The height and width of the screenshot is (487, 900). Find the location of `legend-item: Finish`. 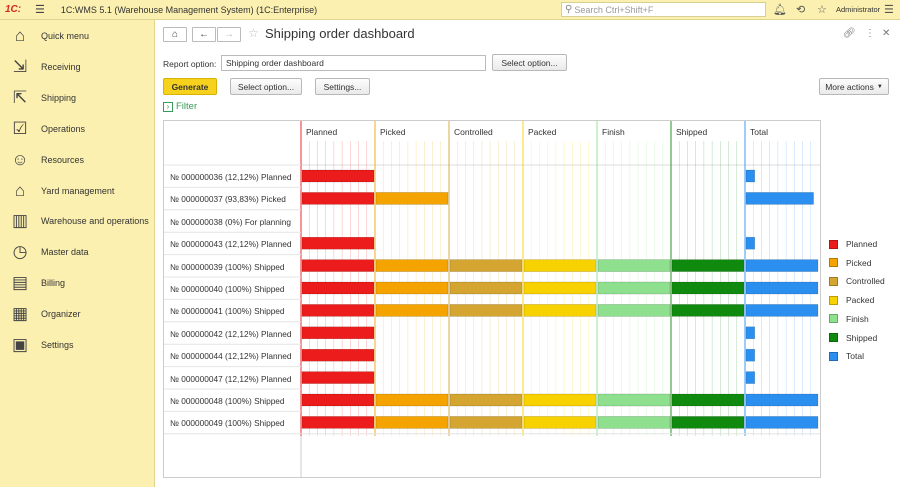

legend-item: Finish is located at coordinates (864, 319).